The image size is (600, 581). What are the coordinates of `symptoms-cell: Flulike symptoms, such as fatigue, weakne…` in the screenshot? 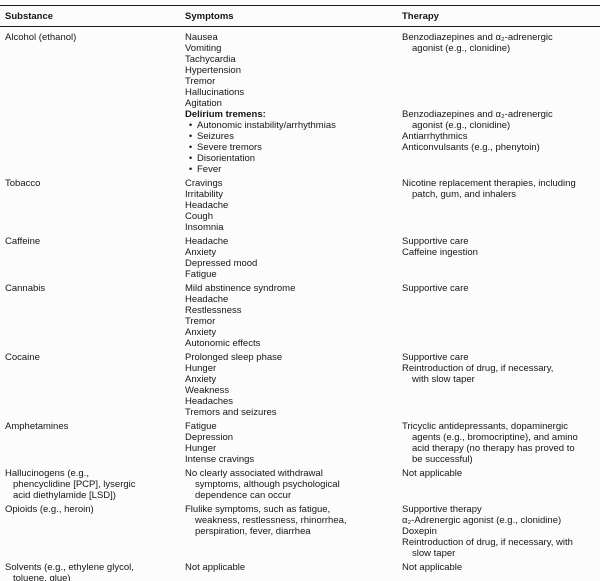 It's located at (289, 531).